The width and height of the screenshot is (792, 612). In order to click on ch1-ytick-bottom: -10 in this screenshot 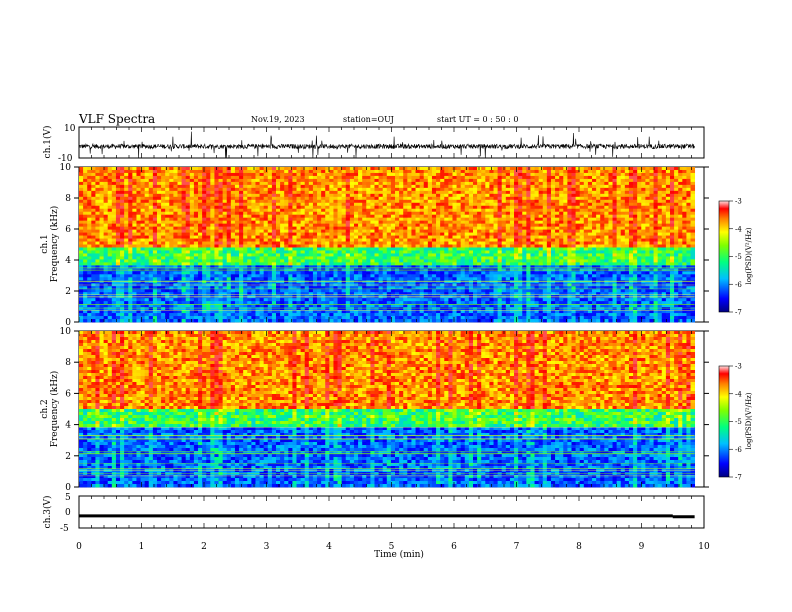, I will do `click(65, 159)`.